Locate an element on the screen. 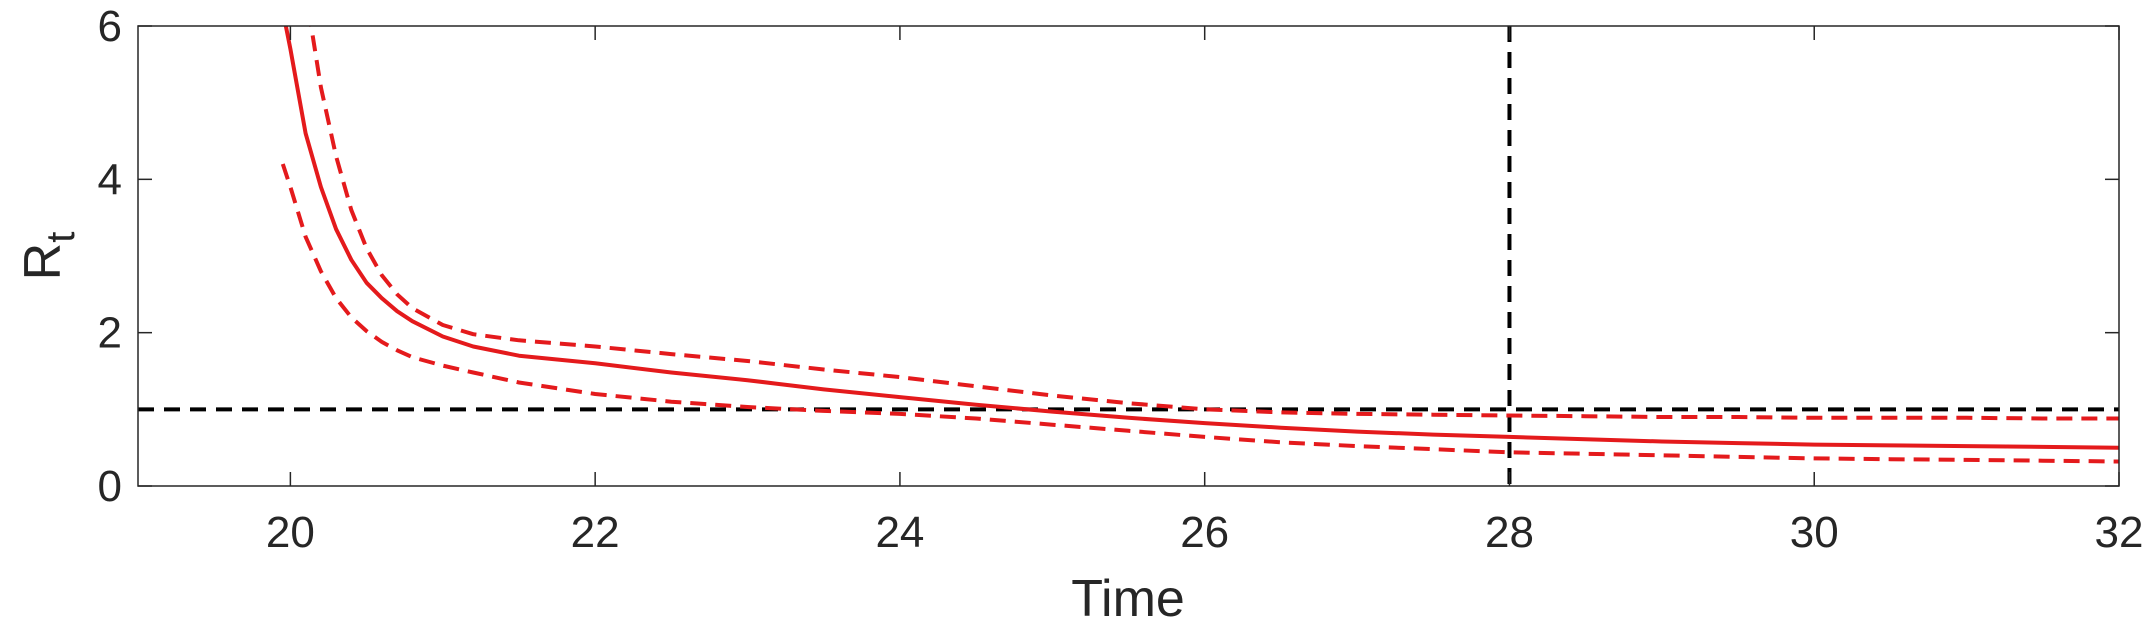 The height and width of the screenshot is (627, 2154). x-axis-label: Time is located at coordinates (1128, 598).